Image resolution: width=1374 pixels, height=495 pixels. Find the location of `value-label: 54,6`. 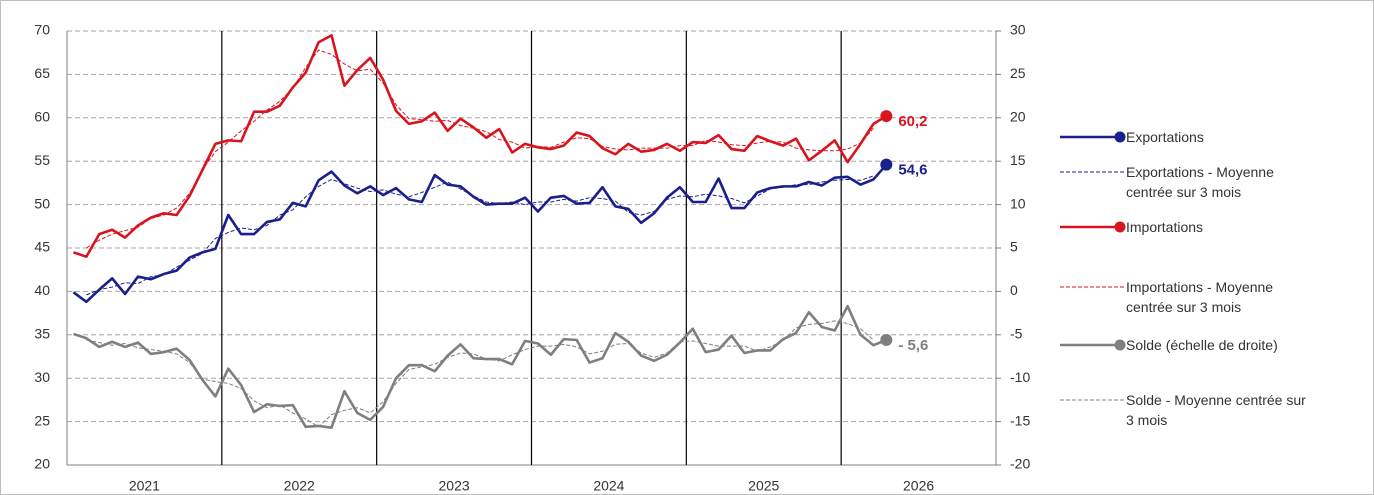

value-label: 54,6 is located at coordinates (912, 170).